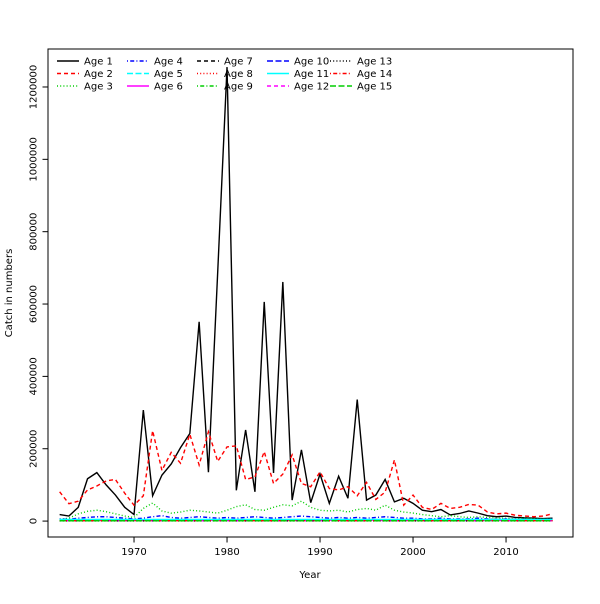 This screenshot has height=604, width=600. What do you see at coordinates (311, 74) in the screenshot?
I see `legend-label-age-11: Age 11` at bounding box center [311, 74].